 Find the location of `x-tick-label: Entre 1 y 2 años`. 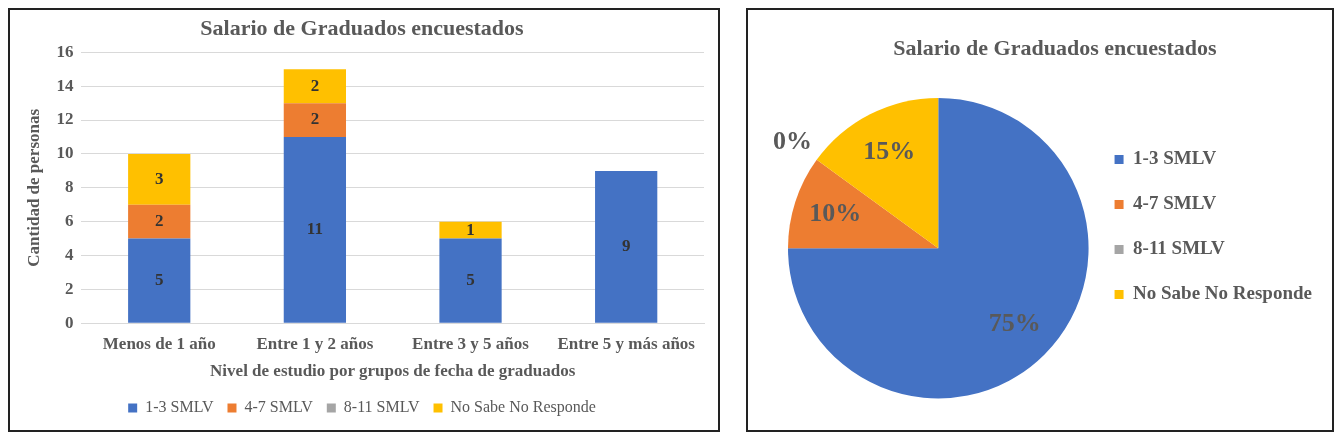

x-tick-label: Entre 1 y 2 años is located at coordinates (315, 343).